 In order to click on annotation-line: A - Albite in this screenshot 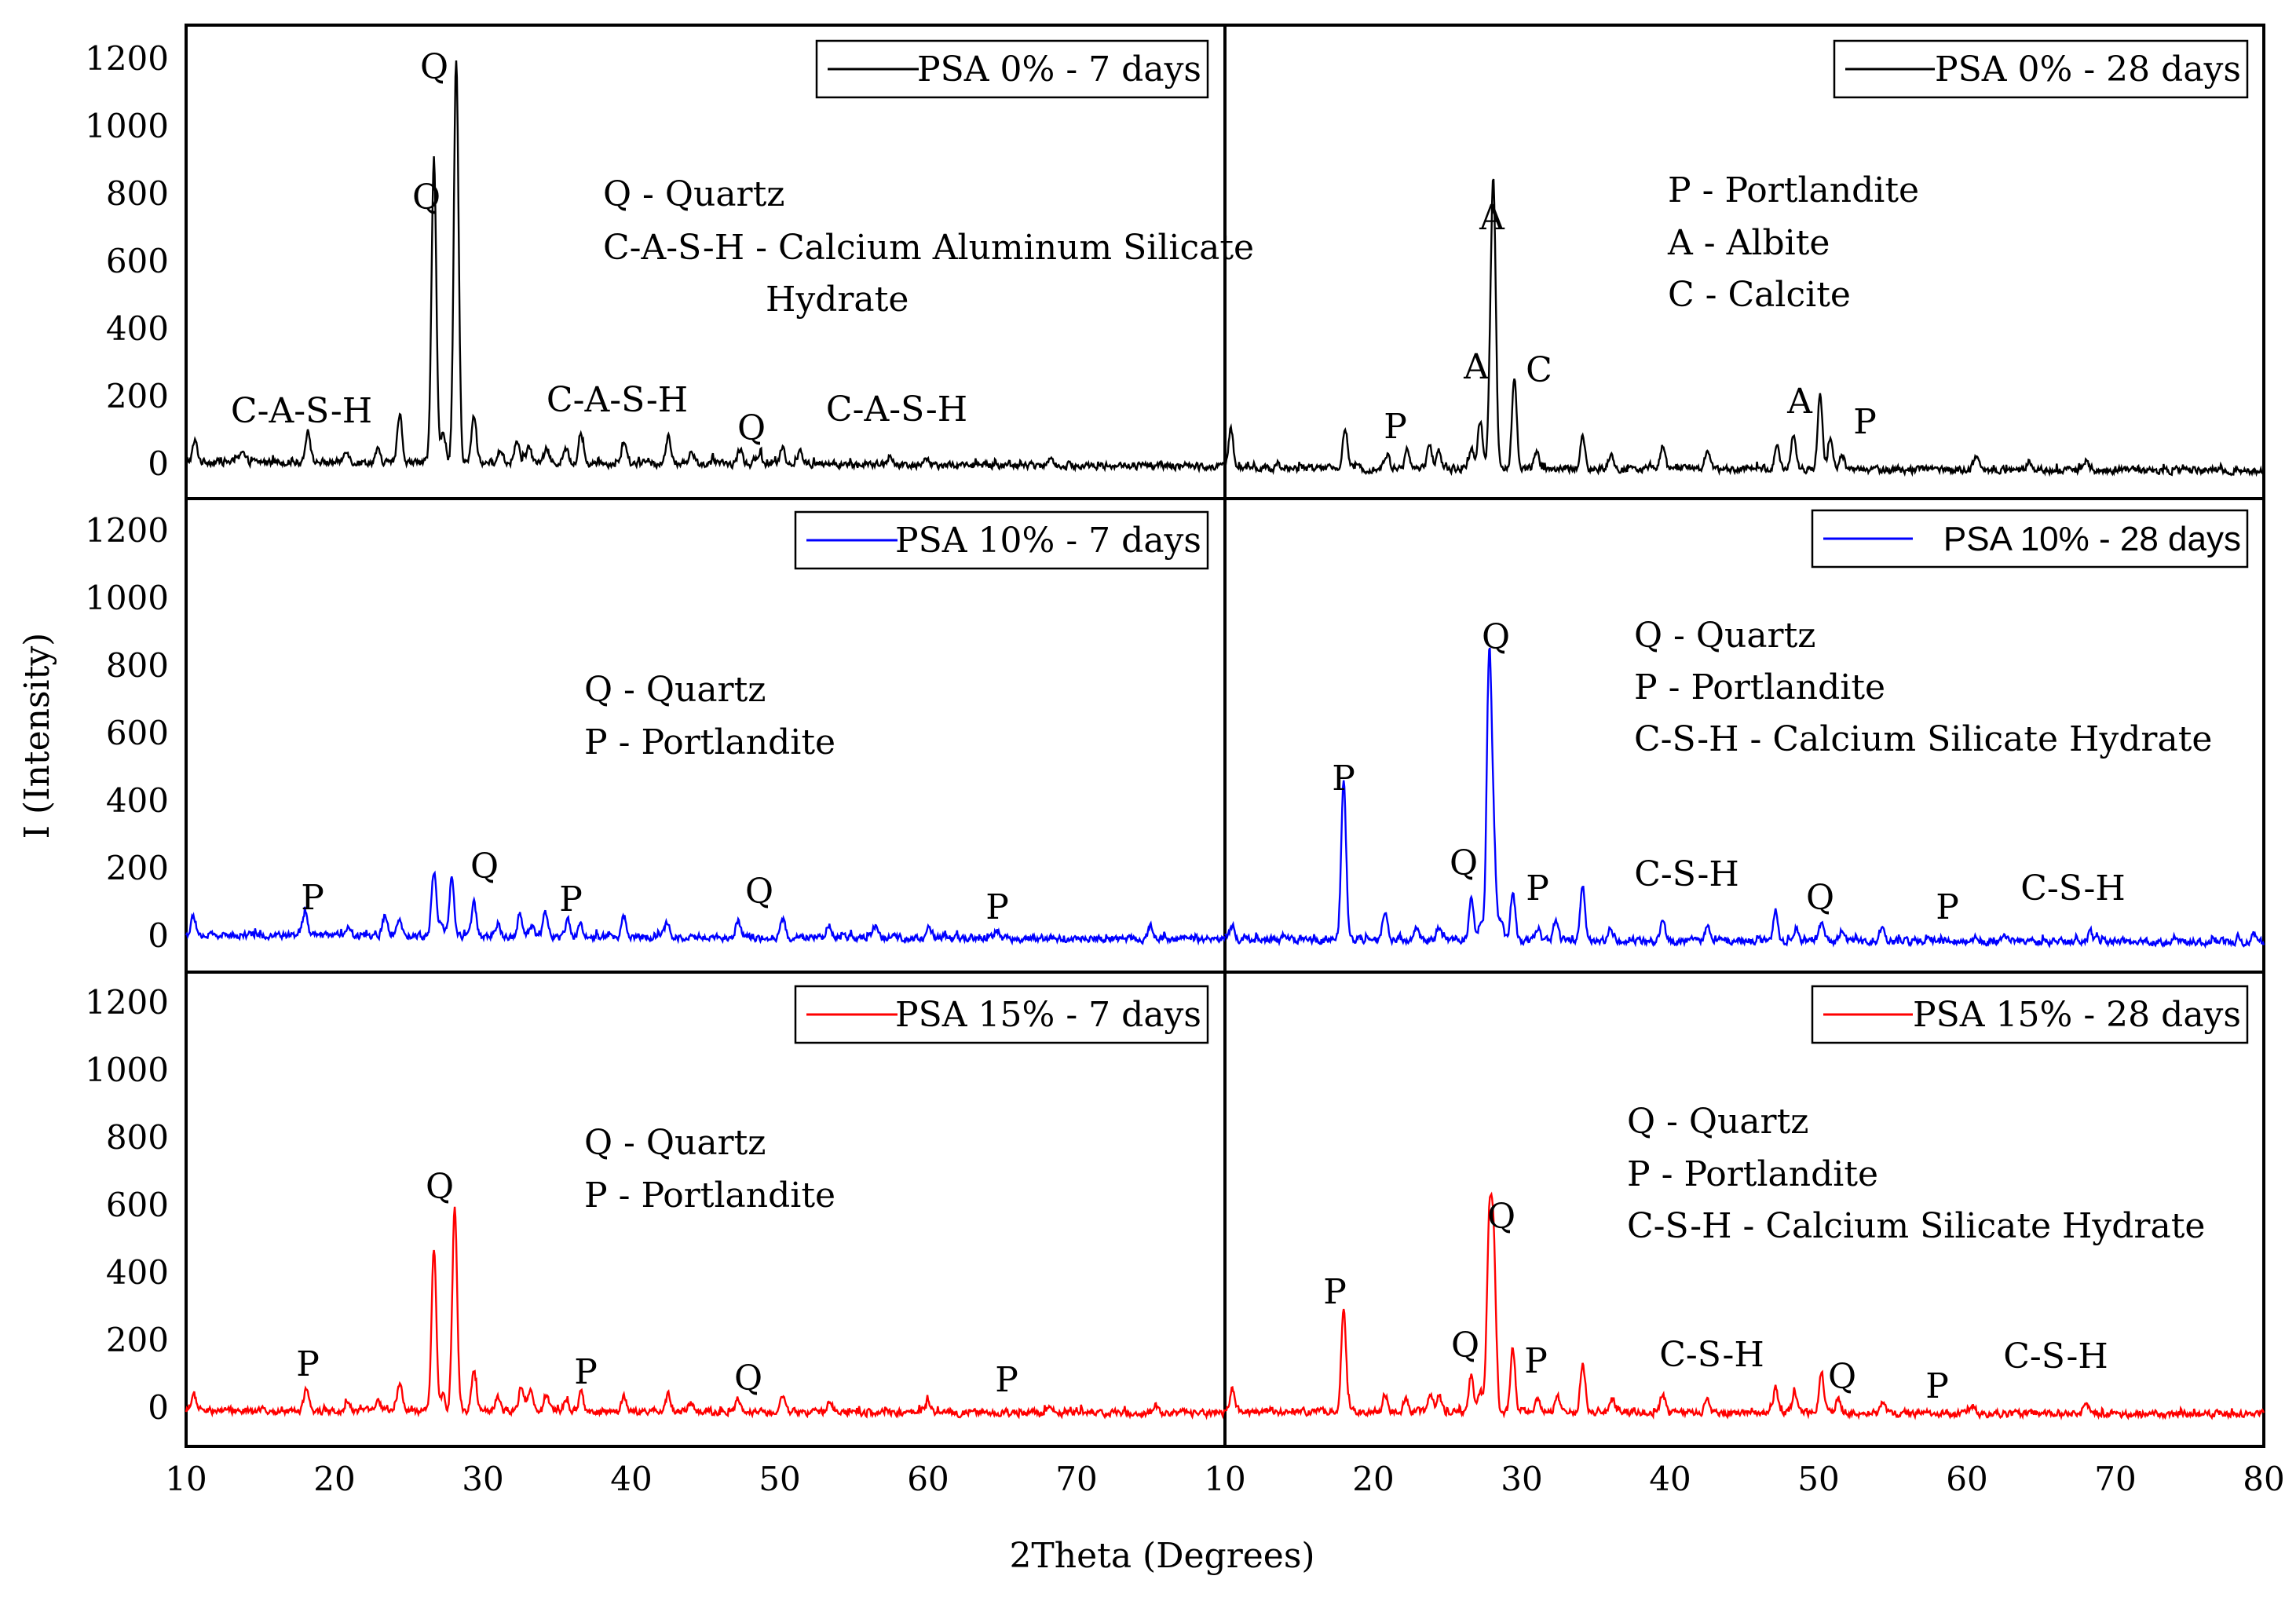, I will do `click(1748, 243)`.